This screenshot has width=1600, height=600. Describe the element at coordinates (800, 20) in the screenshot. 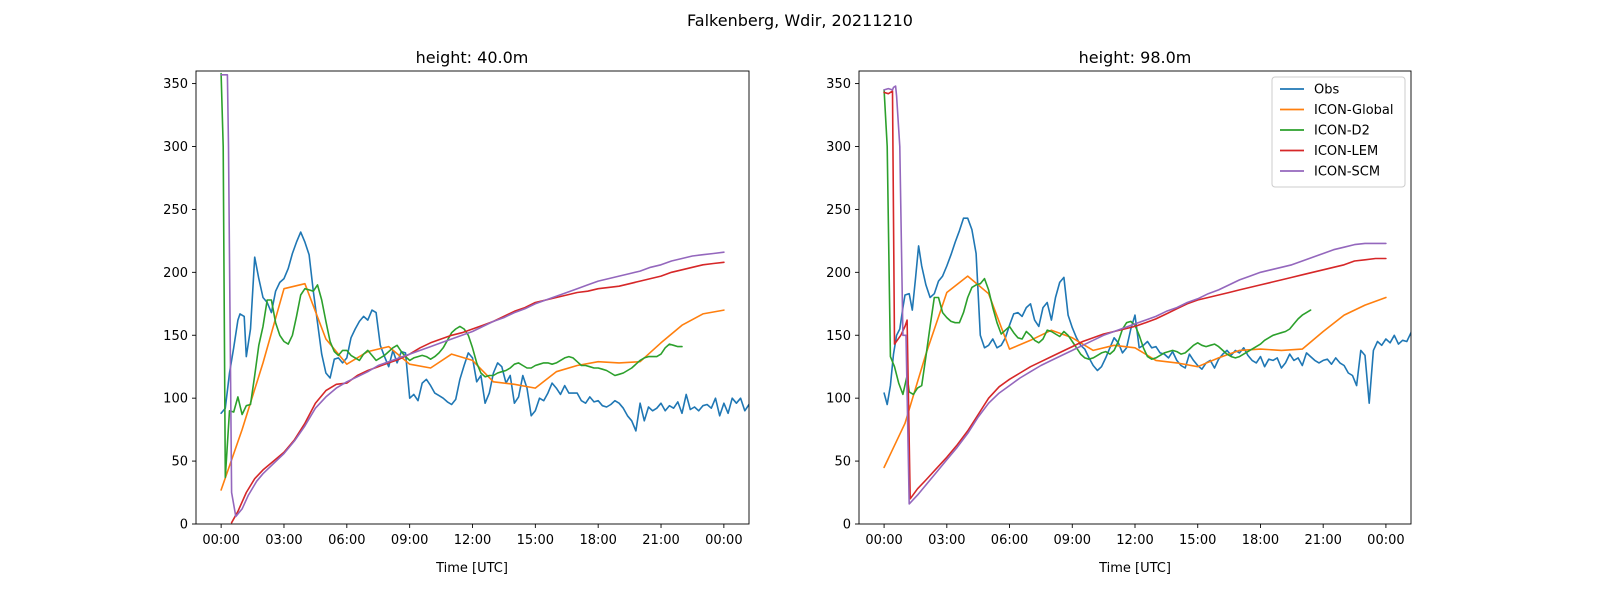

I see `figure-suptitle: Falkenberg, Wdir, 20211210` at that location.